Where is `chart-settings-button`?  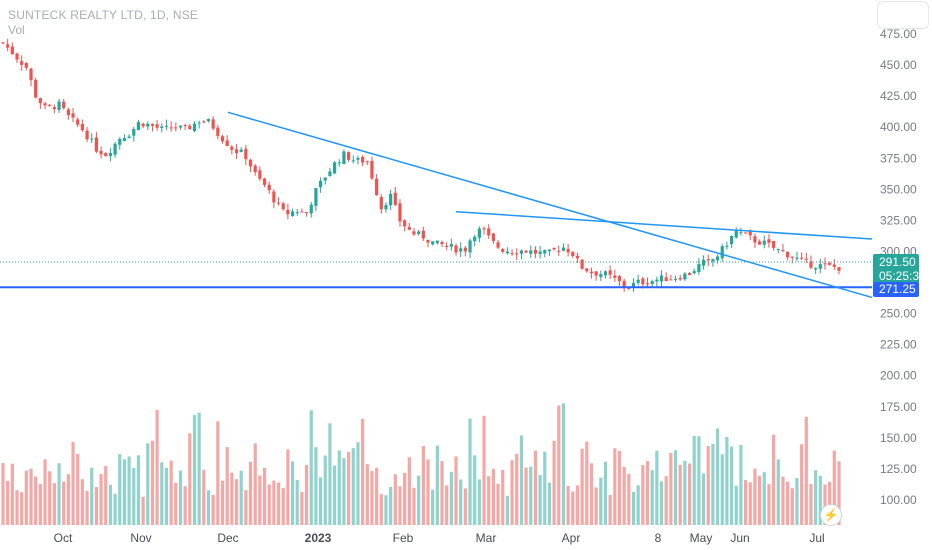
chart-settings-button is located at coordinates (903, 15).